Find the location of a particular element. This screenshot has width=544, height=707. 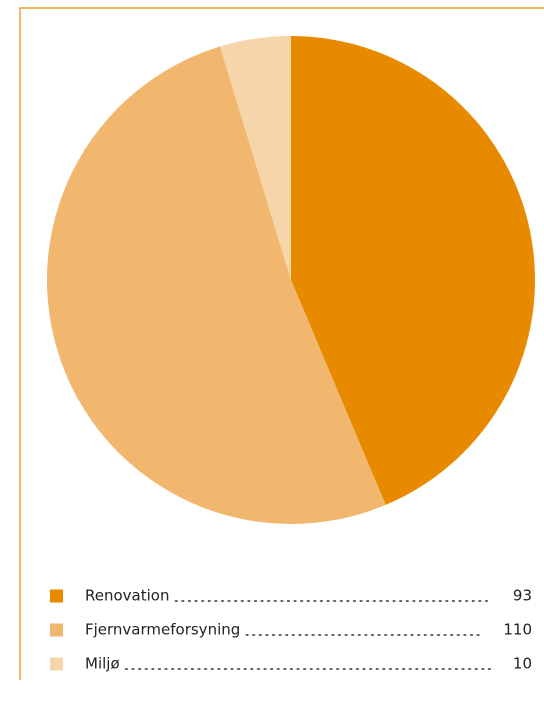

legend-value: 10 is located at coordinates (522, 664).